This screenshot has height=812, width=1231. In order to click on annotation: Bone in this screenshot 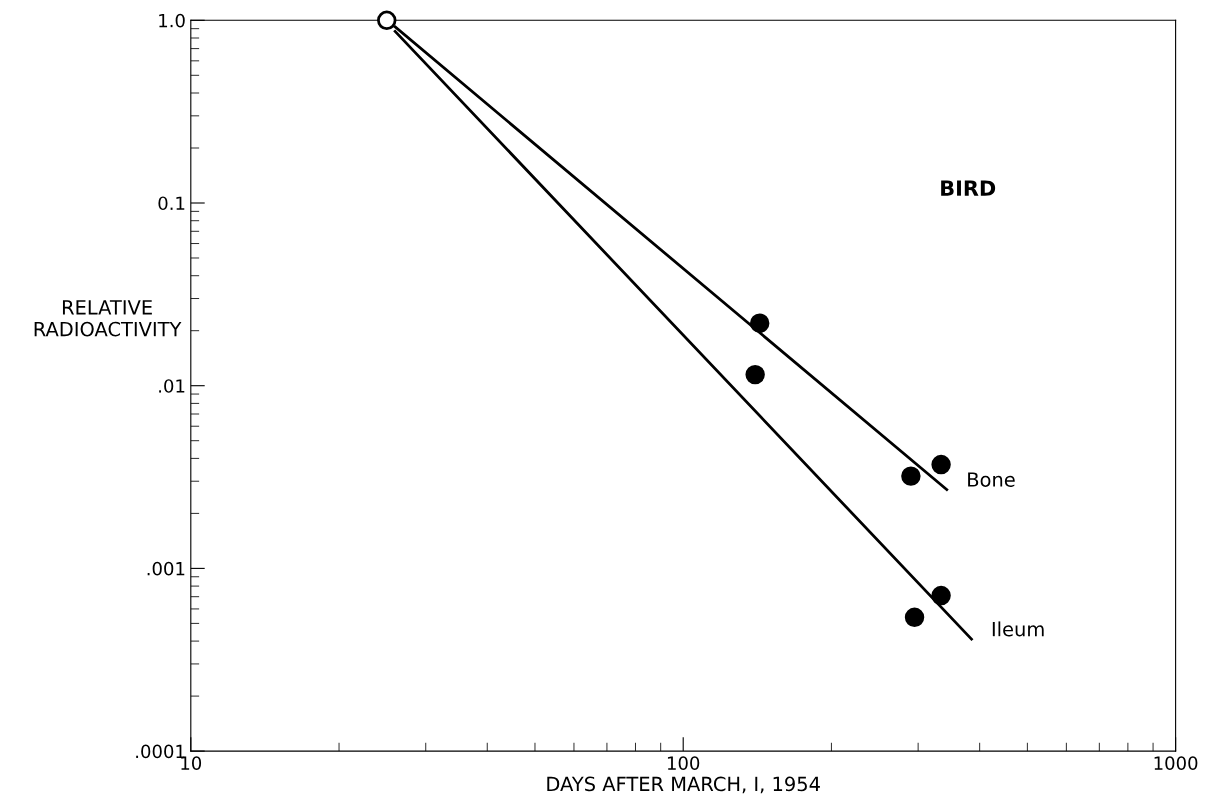, I will do `click(991, 479)`.